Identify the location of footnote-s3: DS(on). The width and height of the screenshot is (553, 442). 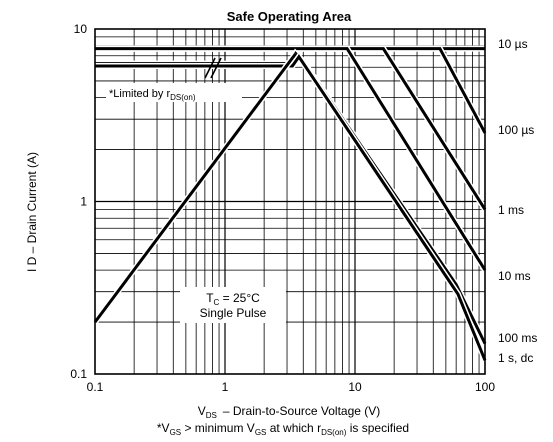
(334, 432).